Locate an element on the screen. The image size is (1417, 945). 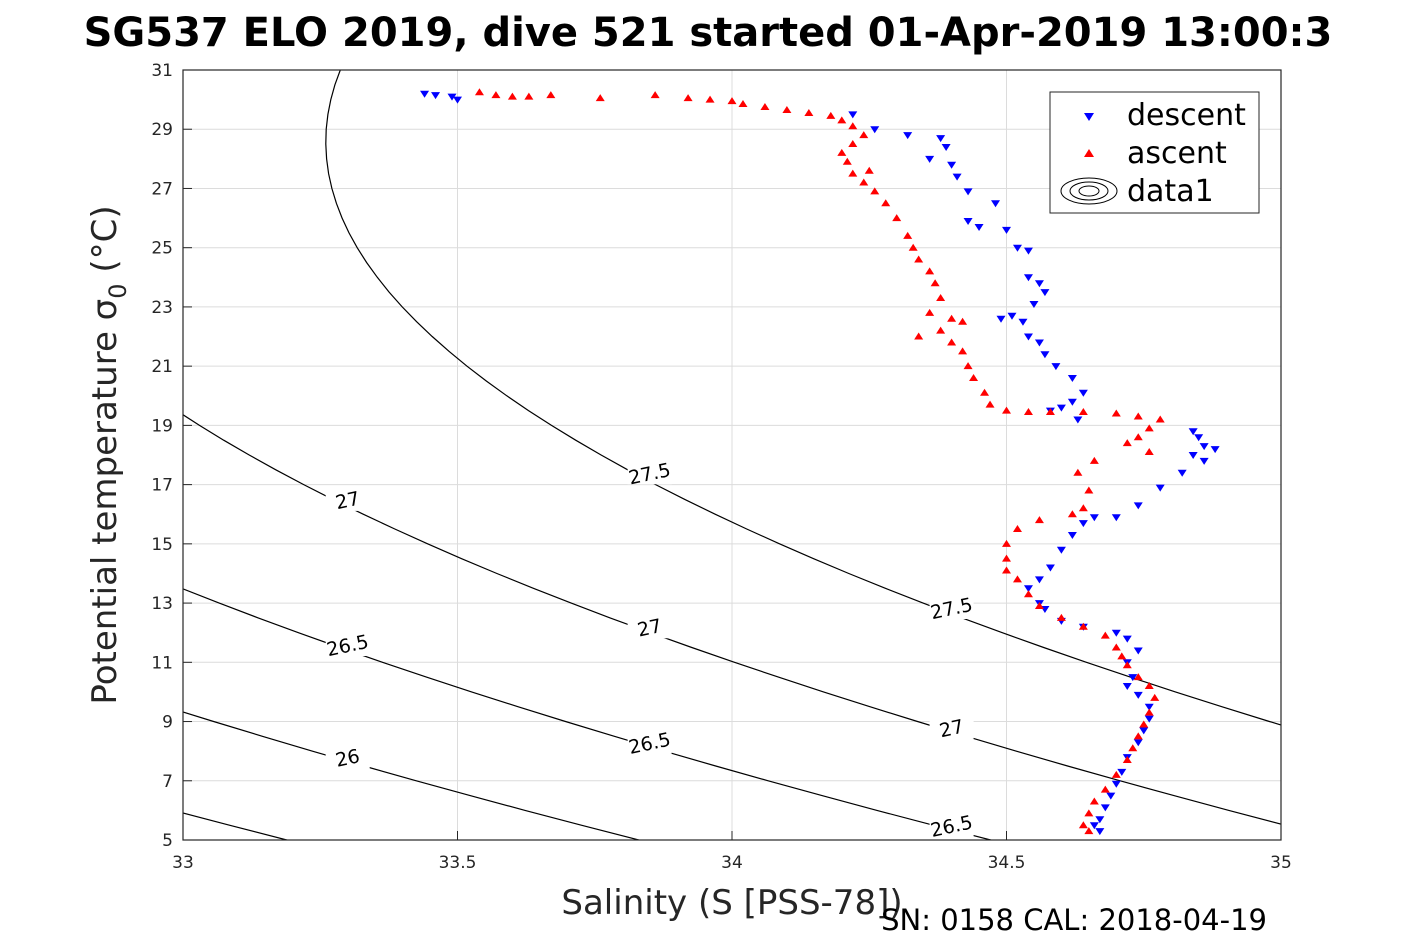
y-tick-label: 17 is located at coordinates (162, 486).